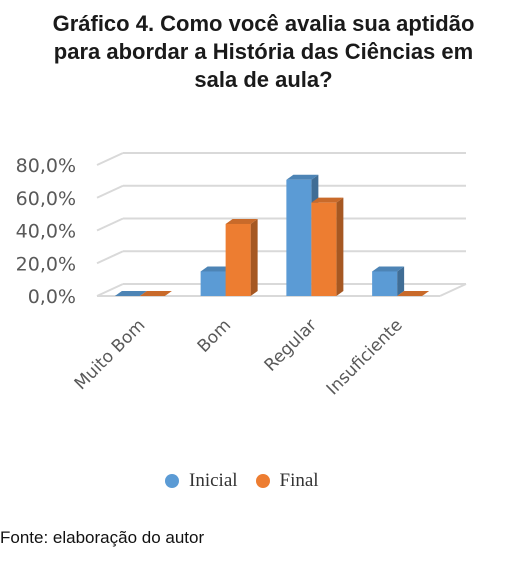  Describe the element at coordinates (213, 480) in the screenshot. I see `legend-label-inicial: Inicial` at that location.